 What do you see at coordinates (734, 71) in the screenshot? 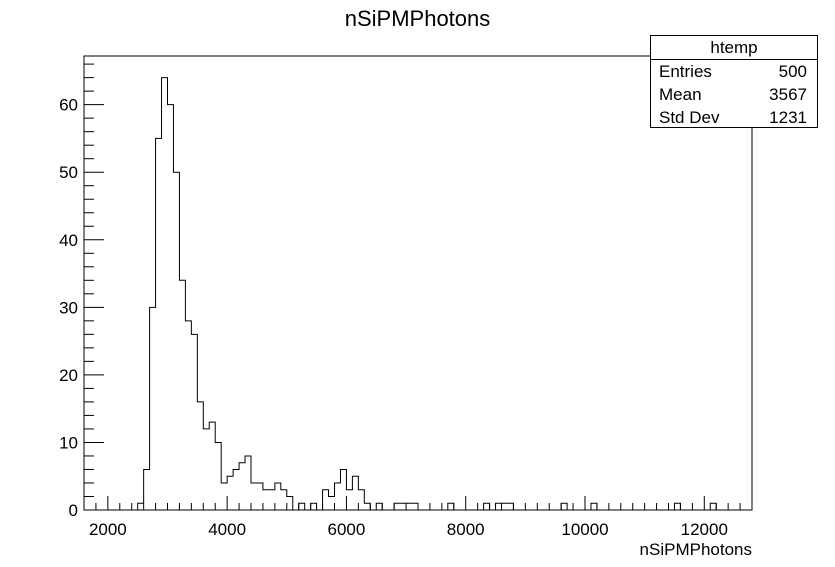
I see `stats-row-entries: Entries 500` at bounding box center [734, 71].